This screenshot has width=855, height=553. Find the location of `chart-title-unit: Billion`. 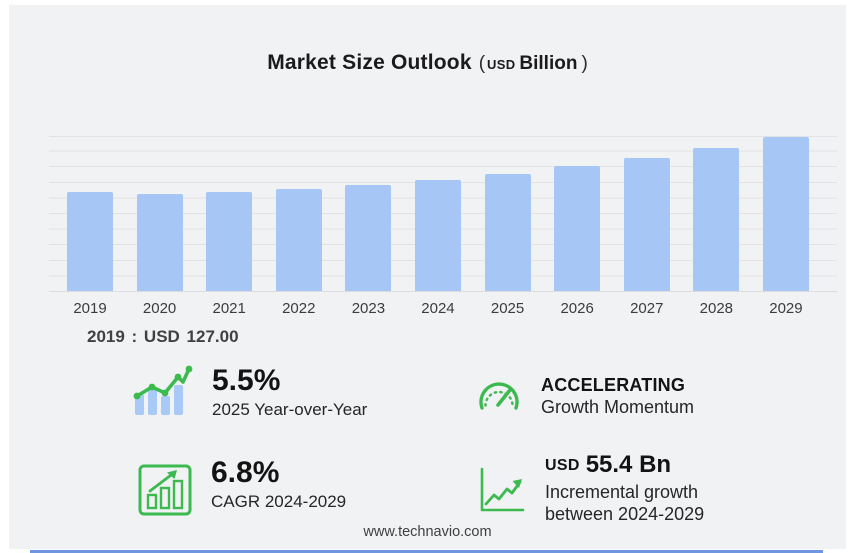

chart-title-unit: Billion is located at coordinates (548, 63).